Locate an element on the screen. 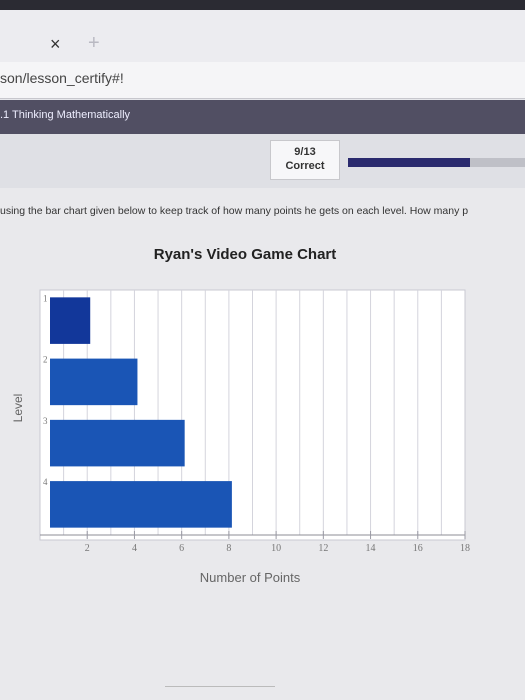 The width and height of the screenshot is (525, 700). progress-bar is located at coordinates (436, 162).